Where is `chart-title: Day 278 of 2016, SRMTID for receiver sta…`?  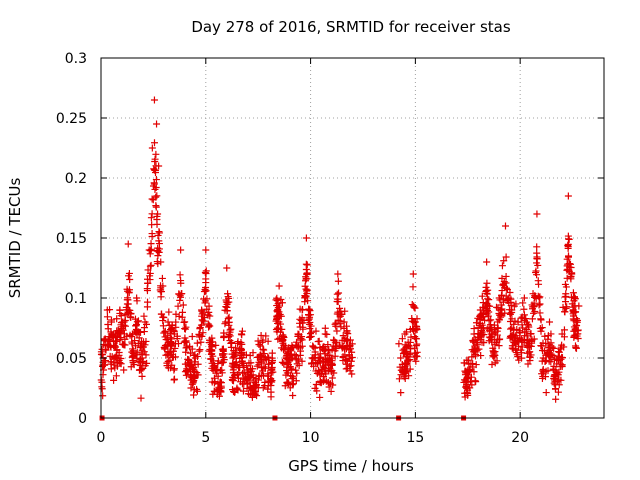
chart-title: Day 278 of 2016, SRMTID for receiver sta… is located at coordinates (351, 27).